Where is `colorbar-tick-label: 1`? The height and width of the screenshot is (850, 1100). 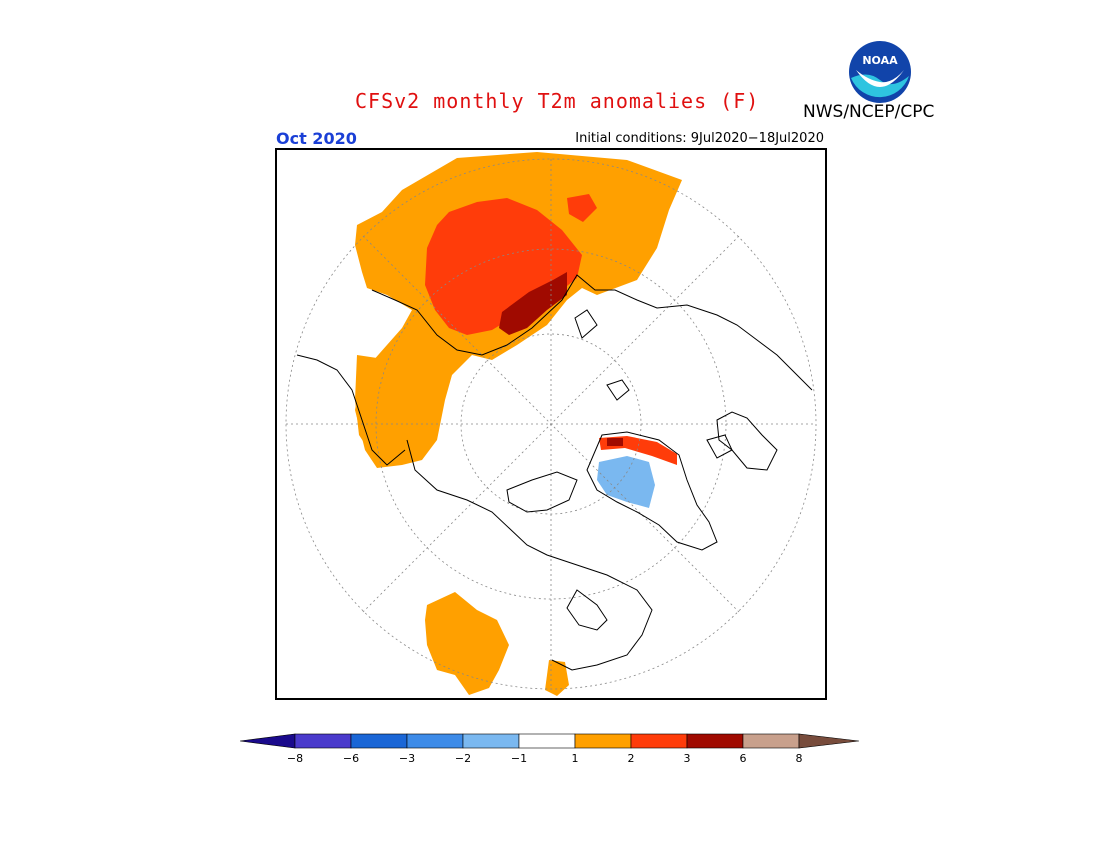 colorbar-tick-label: 1 is located at coordinates (575, 758).